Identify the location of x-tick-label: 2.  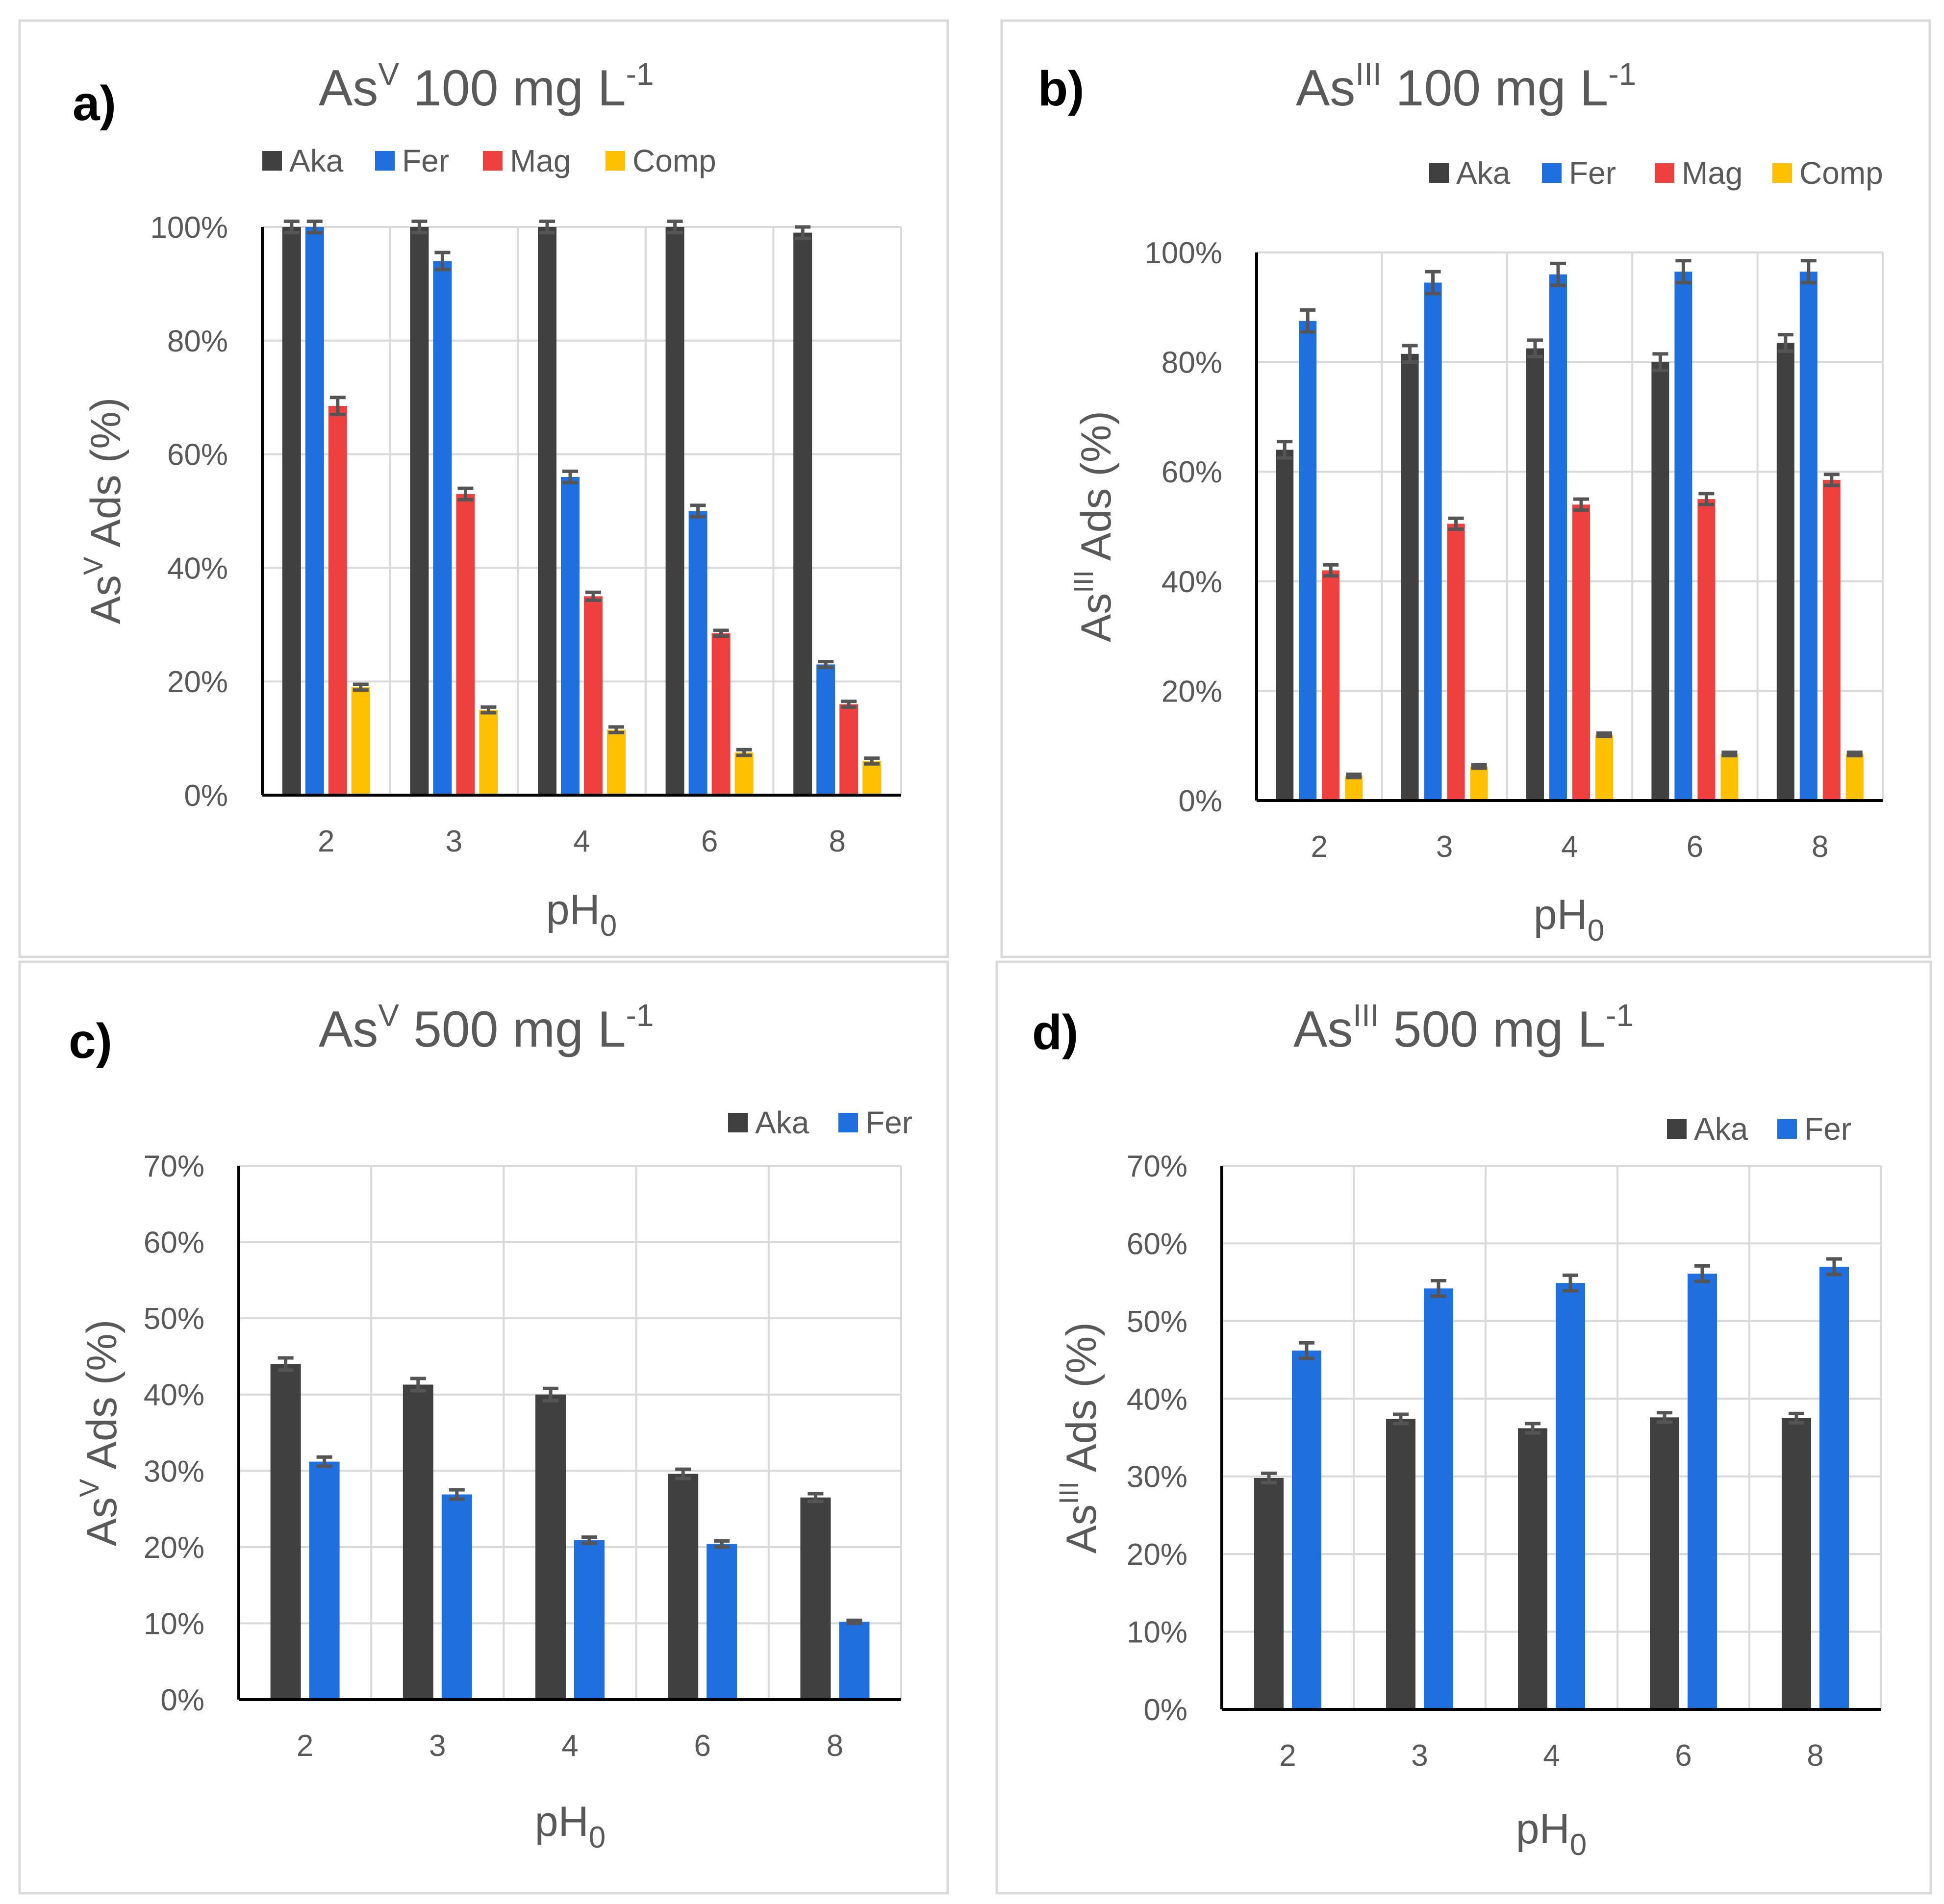
(326, 841).